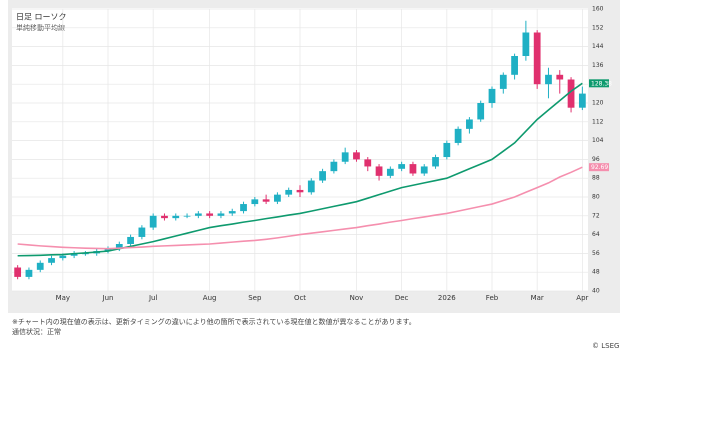 This screenshot has width=715, height=447. What do you see at coordinates (598, 65) in the screenshot?
I see `y-tick-label: 136` at bounding box center [598, 65].